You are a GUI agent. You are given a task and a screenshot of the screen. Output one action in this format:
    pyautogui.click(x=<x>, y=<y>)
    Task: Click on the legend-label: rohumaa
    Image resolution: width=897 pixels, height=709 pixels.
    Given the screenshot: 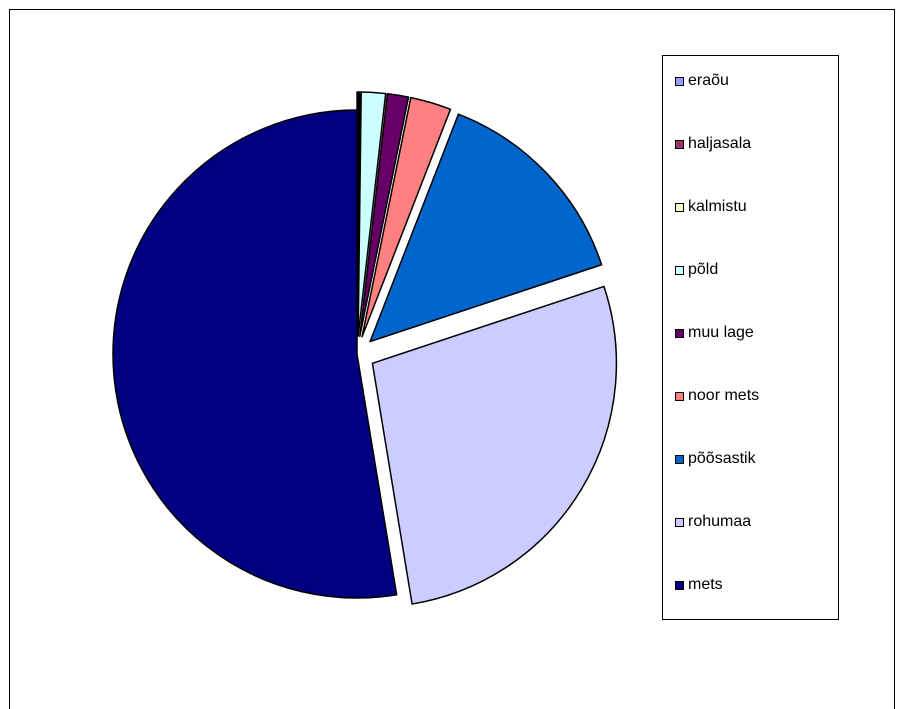 What is the action you would take?
    pyautogui.click(x=720, y=521)
    